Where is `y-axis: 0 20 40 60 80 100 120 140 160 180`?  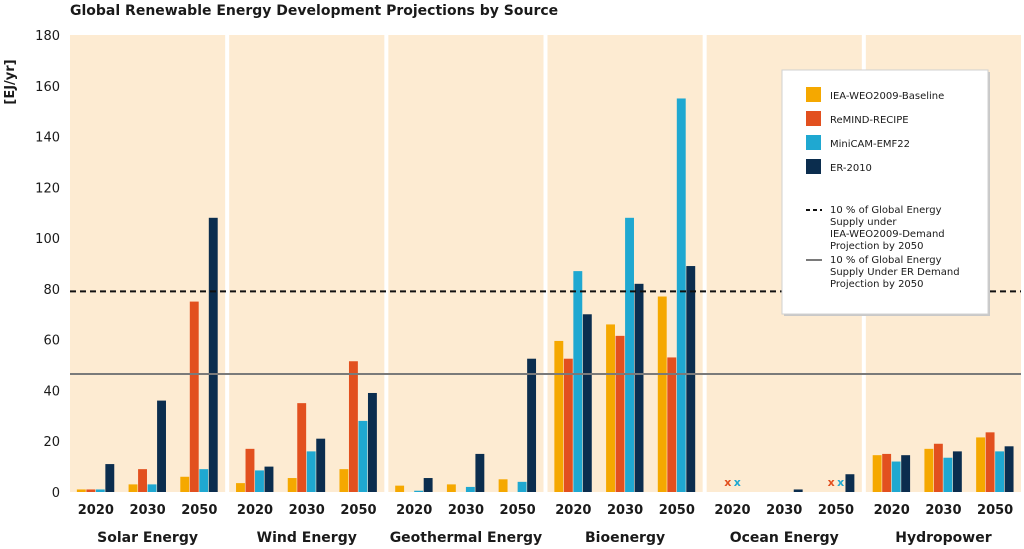 y-axis: 0 20 40 60 80 100 120 140 160 180 is located at coordinates (47, 265).